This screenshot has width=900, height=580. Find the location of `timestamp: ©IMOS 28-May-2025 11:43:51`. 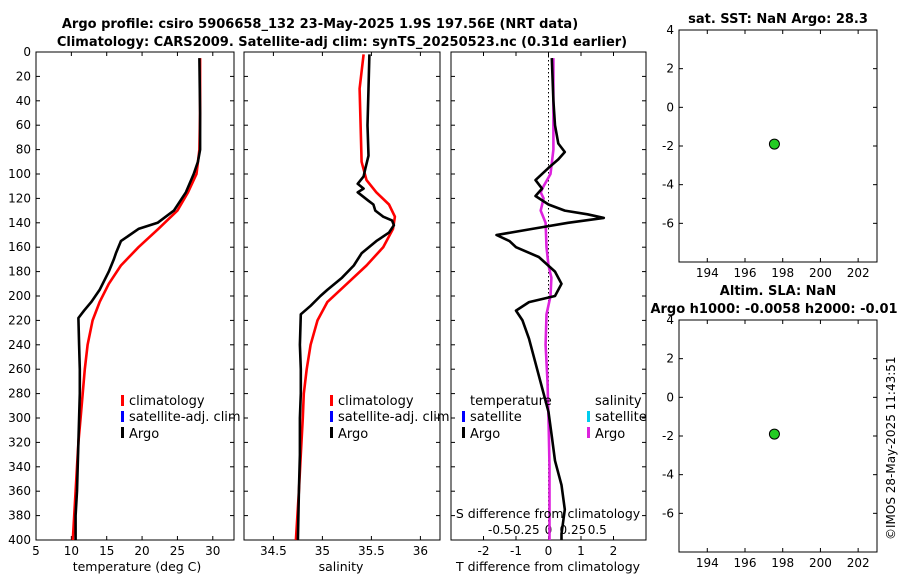

timestamp: ©IMOS 28-May-2025 11:43:51 is located at coordinates (891, 448).